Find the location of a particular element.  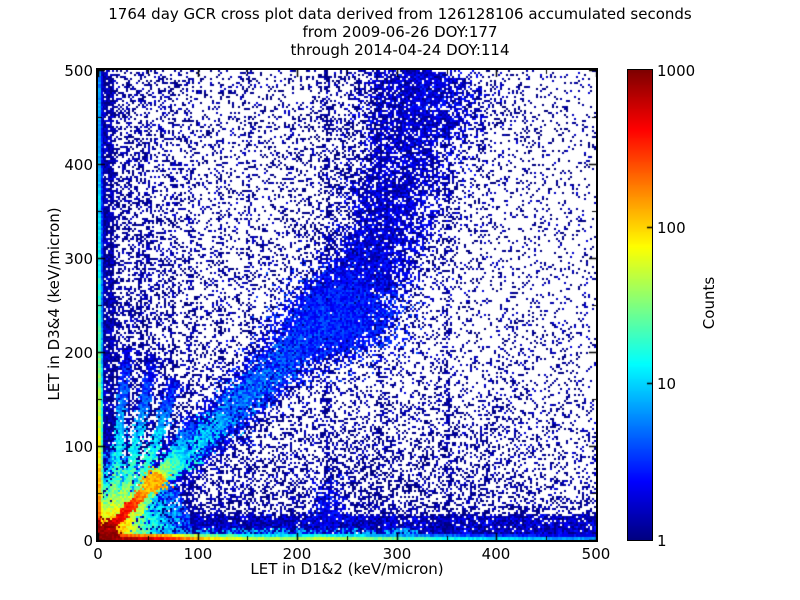

y-tick-label-200: 200 is located at coordinates (78, 353).